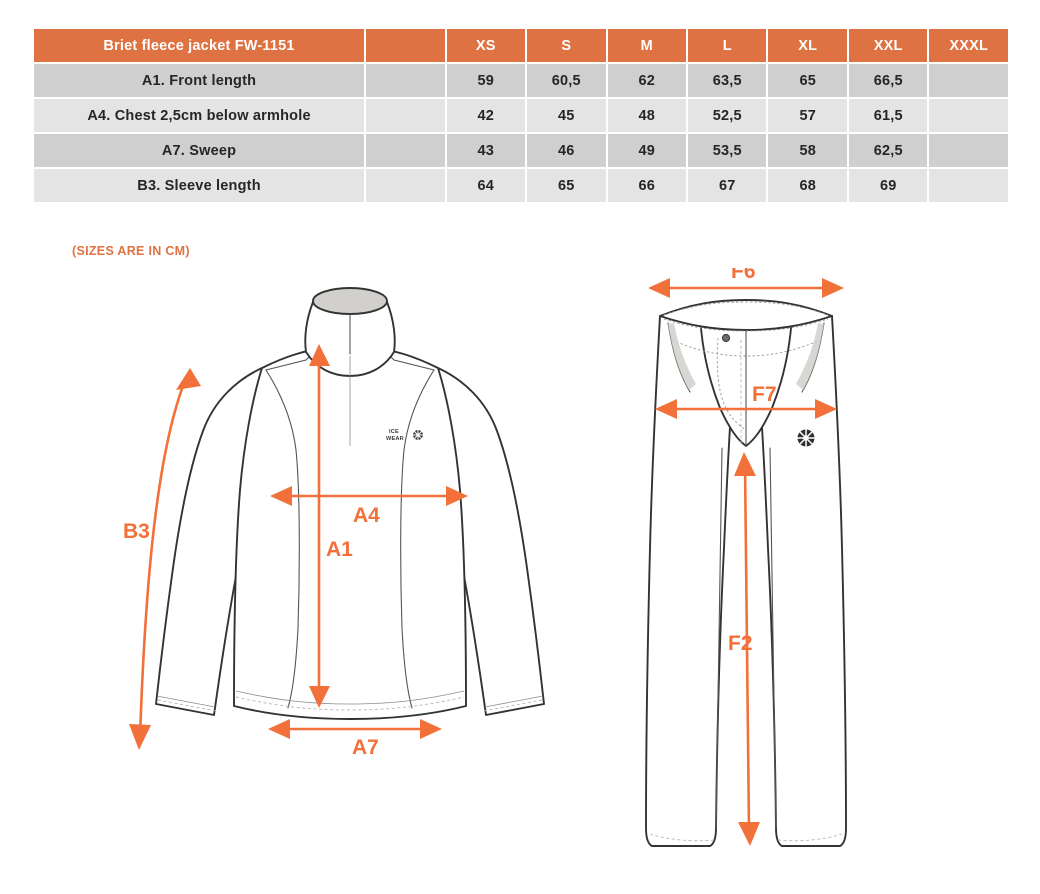  I want to click on cell-value: 46, so click(566, 150).